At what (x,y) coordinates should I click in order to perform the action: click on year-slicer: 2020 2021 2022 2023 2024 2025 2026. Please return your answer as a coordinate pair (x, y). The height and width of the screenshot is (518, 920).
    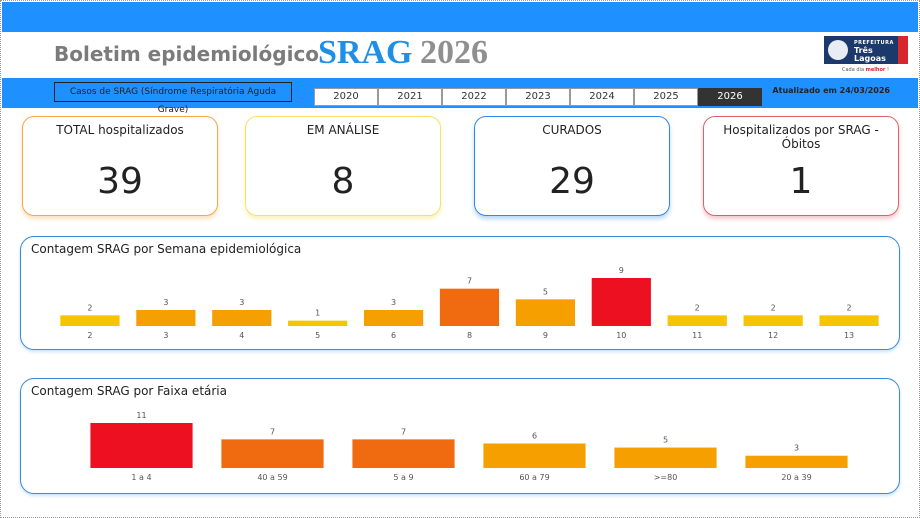
    Looking at the image, I should click on (538, 97).